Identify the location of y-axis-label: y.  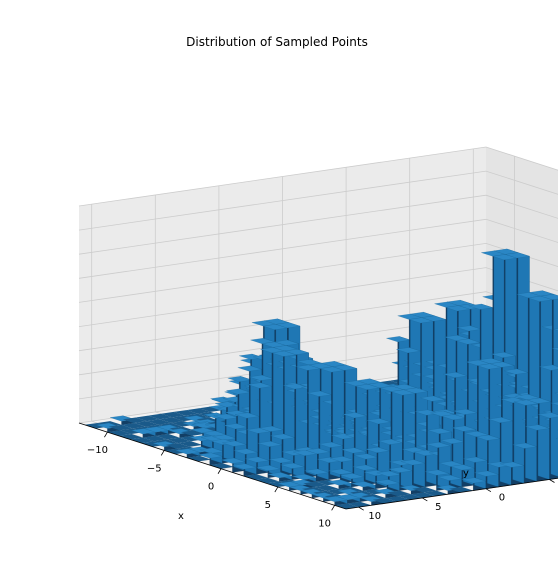
(466, 473).